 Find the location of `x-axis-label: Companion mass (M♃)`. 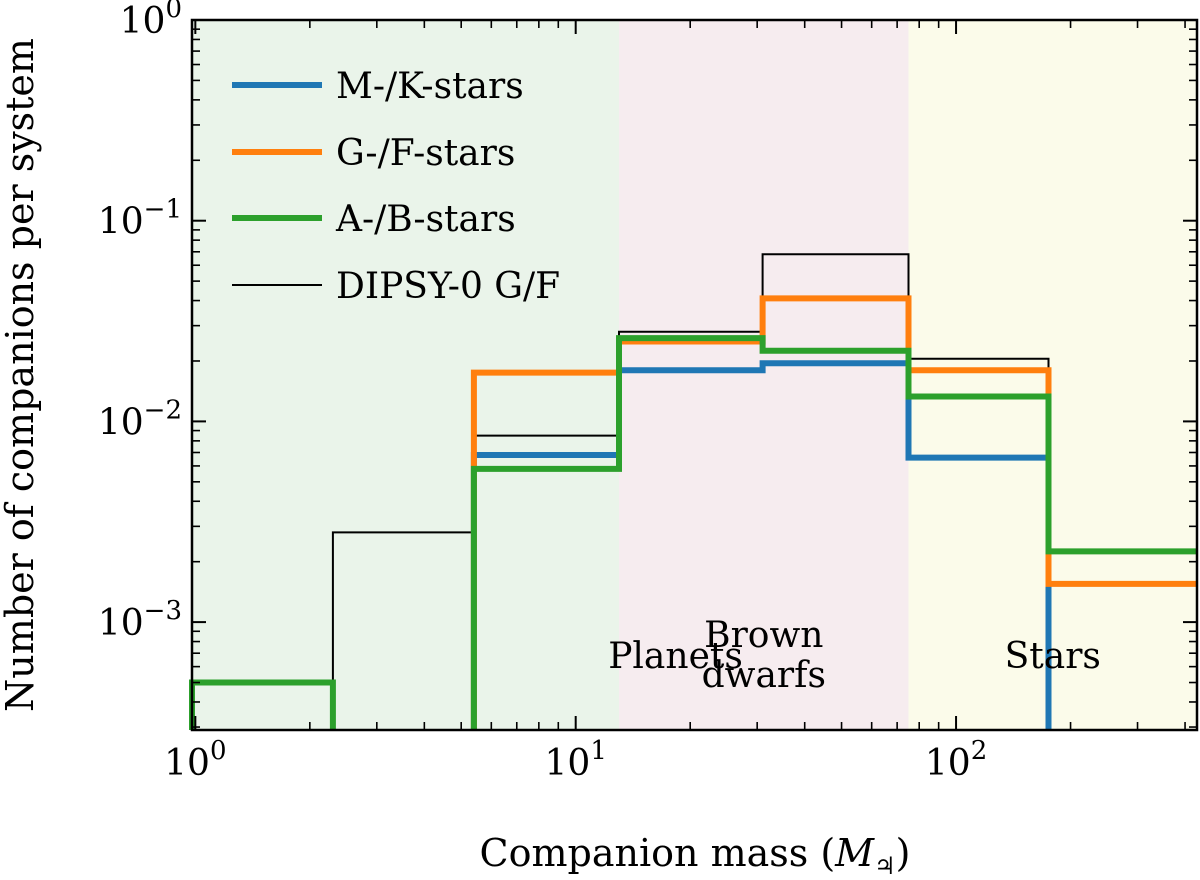

x-axis-label: Companion mass (M♃) is located at coordinates (695, 855).